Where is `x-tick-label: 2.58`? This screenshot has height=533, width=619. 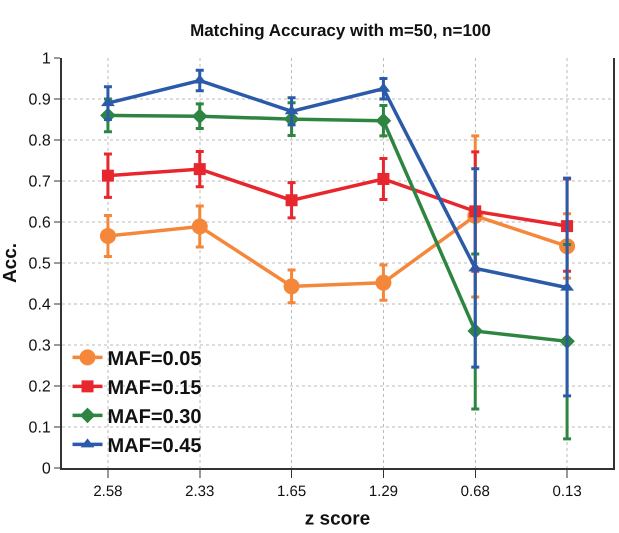 x-tick-label: 2.58 is located at coordinates (108, 491).